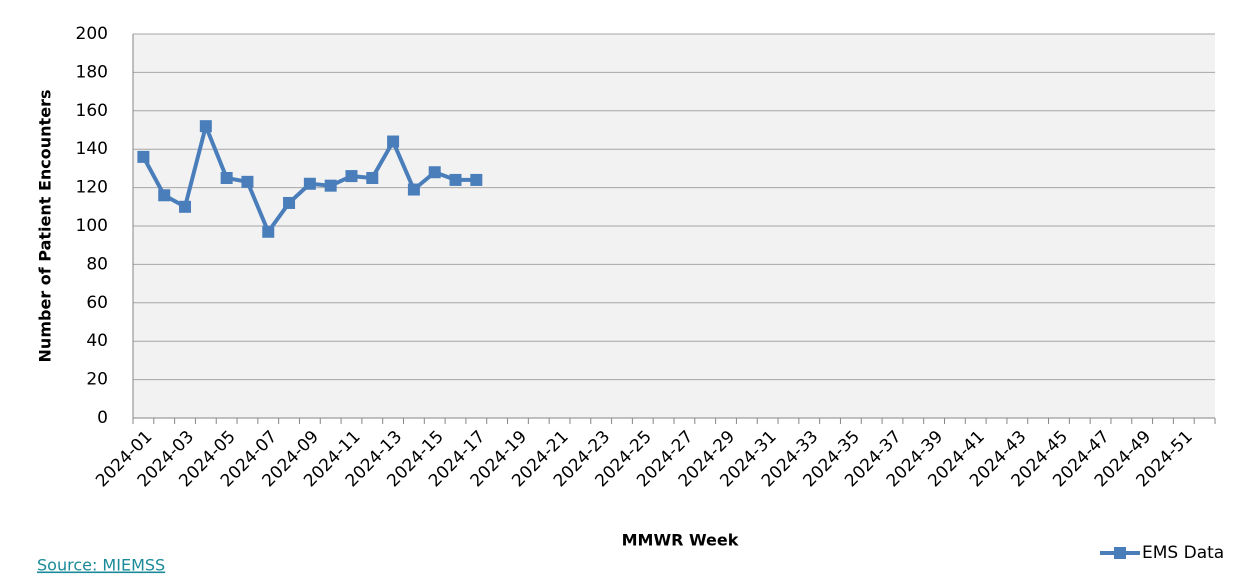 This screenshot has width=1252, height=577. What do you see at coordinates (45, 226) in the screenshot?
I see `y-axis-title: Number of Patient Encounters` at bounding box center [45, 226].